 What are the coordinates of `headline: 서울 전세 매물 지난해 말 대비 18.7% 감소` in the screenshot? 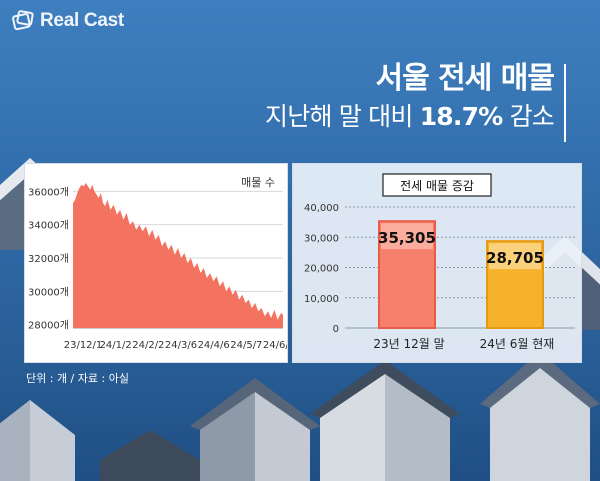 It's located at (410, 97).